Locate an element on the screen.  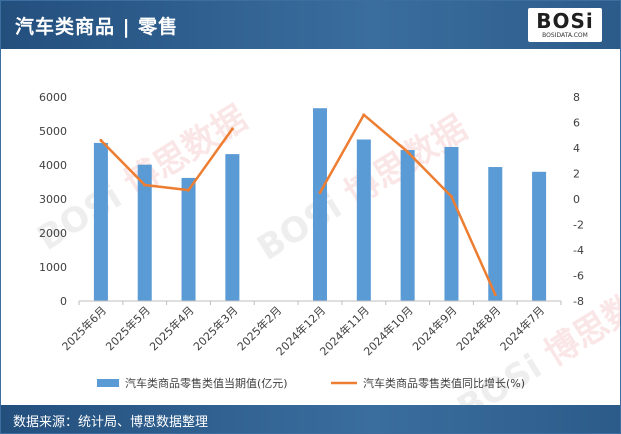
x-axis-tick-label: 2024年7月 is located at coordinates (522, 328).